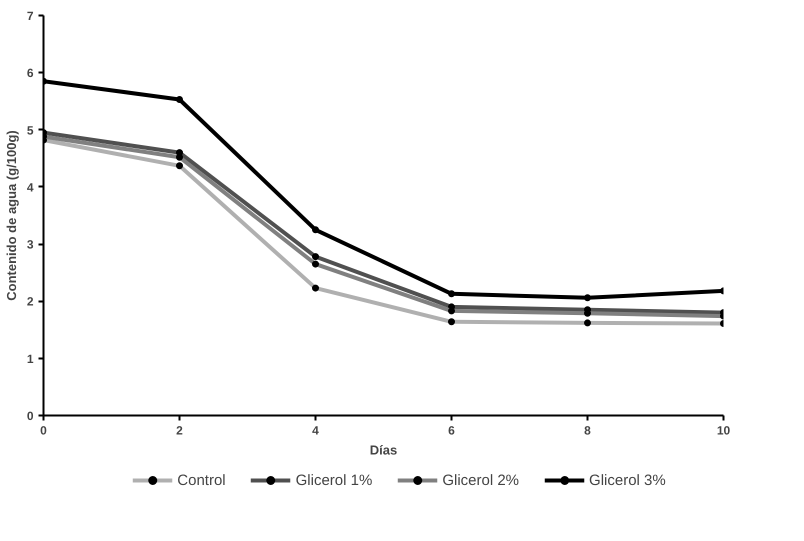 The height and width of the screenshot is (541, 804). I want to click on y-tick-label: 4, so click(30, 187).